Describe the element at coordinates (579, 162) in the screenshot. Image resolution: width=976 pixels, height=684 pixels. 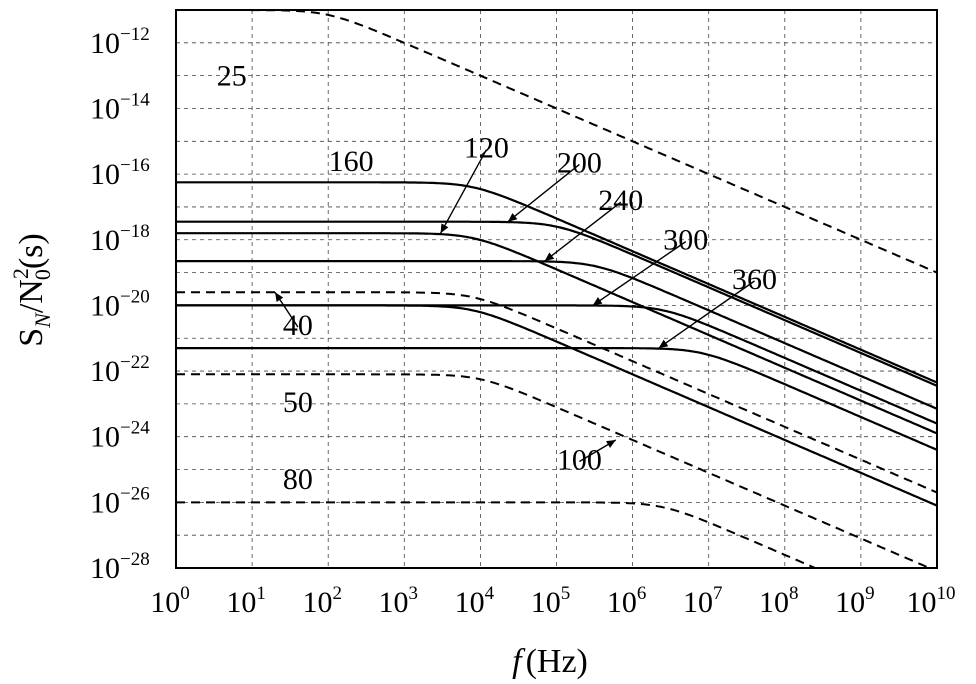
I see `curve-label-200: 200` at that location.